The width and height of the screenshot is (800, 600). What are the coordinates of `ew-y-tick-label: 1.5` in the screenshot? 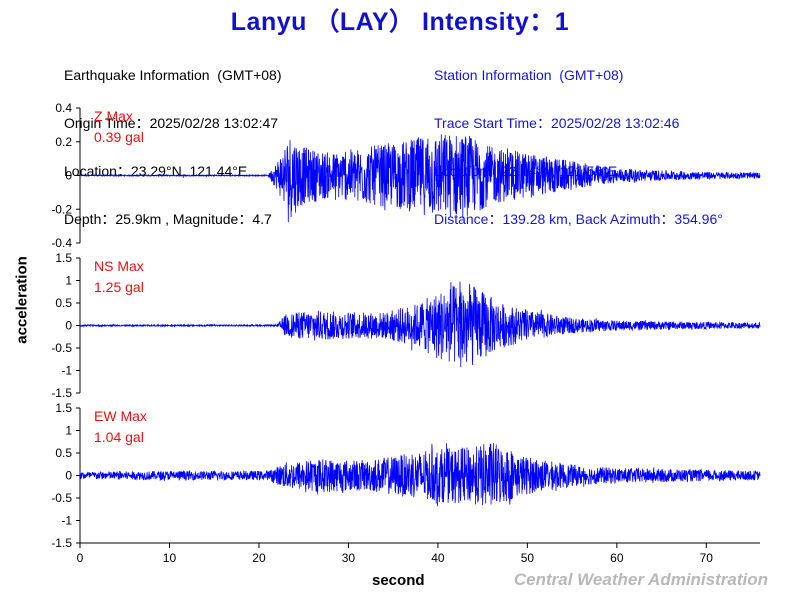 It's located at (63, 408).